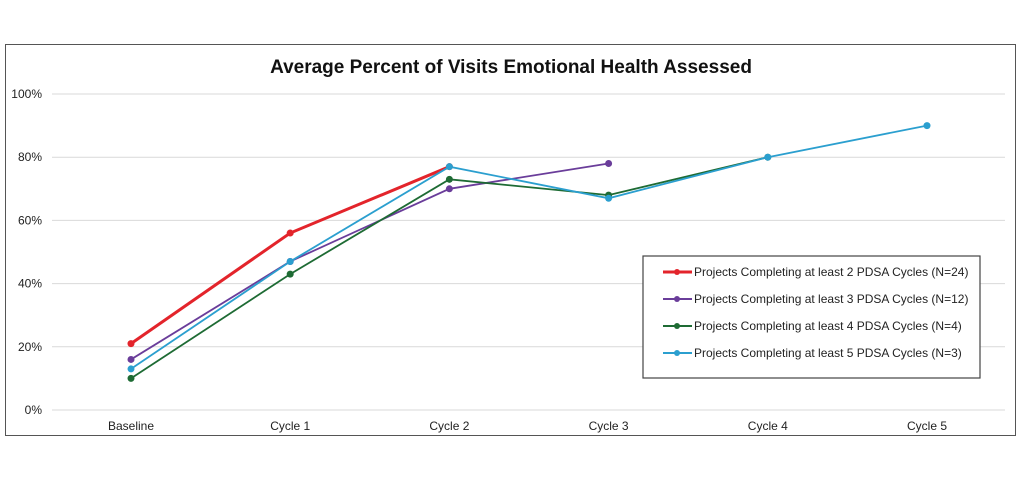 The image size is (1024, 481). I want to click on x-tick-label: Cycle 4, so click(768, 426).